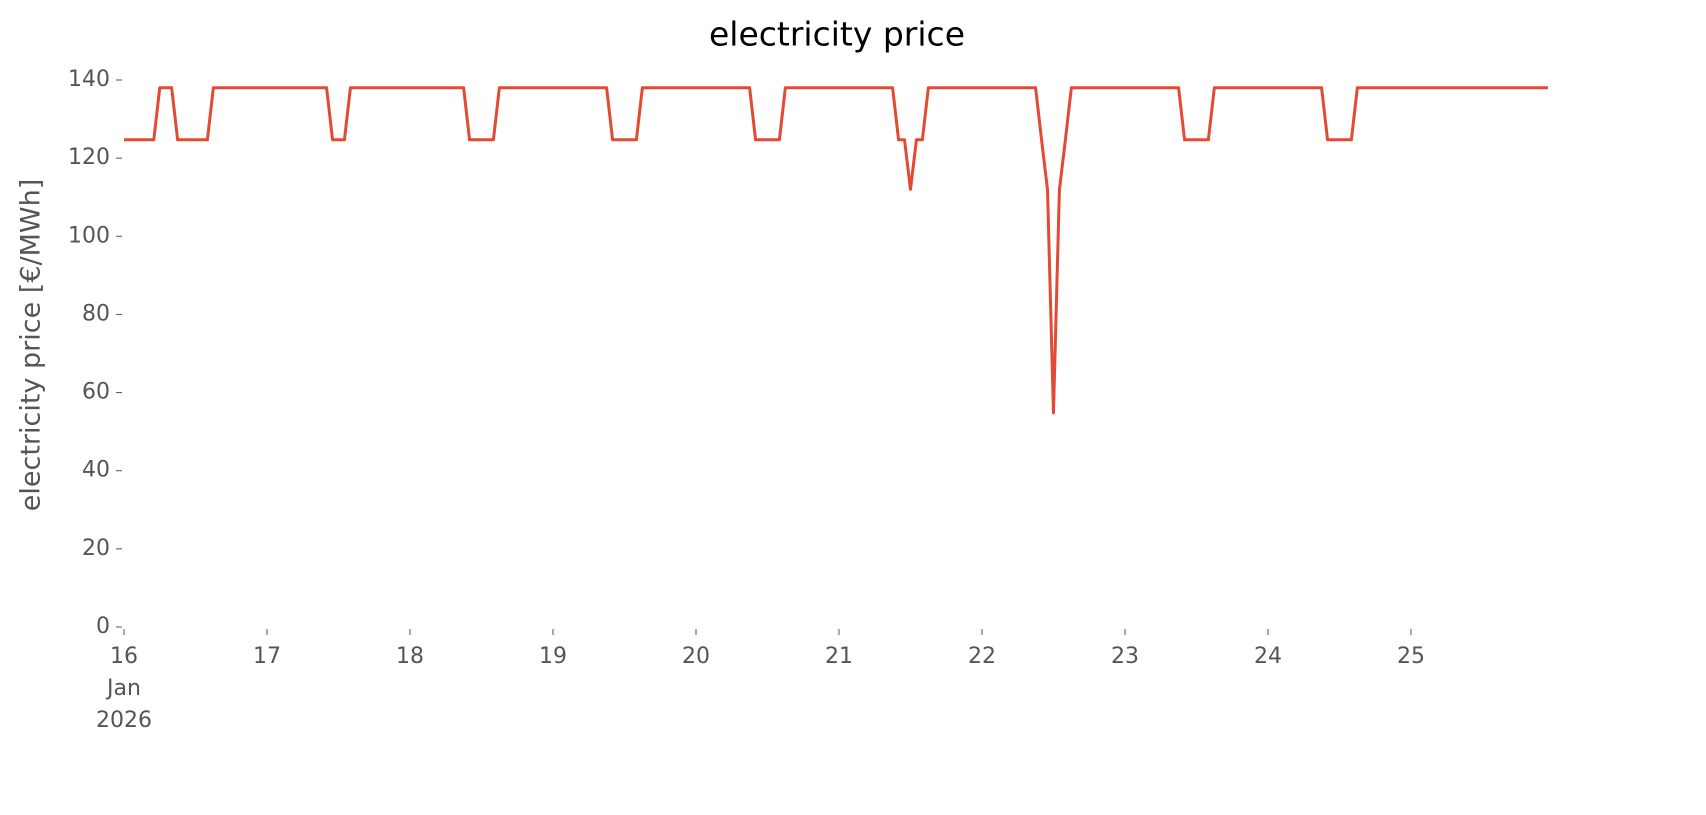 This screenshot has width=1706, height=815. I want to click on x-tick-label: 18, so click(409, 656).